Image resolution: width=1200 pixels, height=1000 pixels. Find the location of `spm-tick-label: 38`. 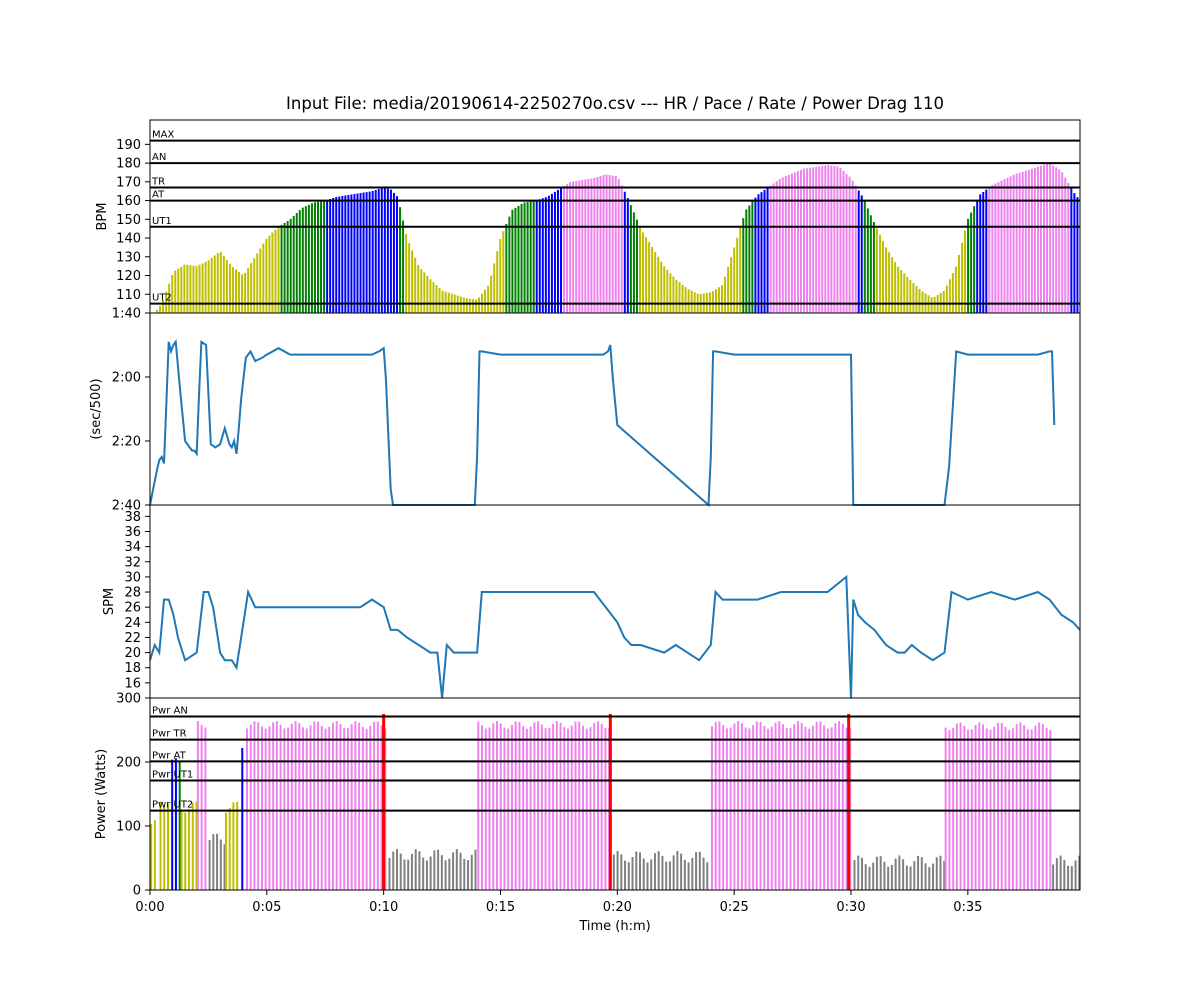

spm-tick-label: 38 is located at coordinates (132, 517).